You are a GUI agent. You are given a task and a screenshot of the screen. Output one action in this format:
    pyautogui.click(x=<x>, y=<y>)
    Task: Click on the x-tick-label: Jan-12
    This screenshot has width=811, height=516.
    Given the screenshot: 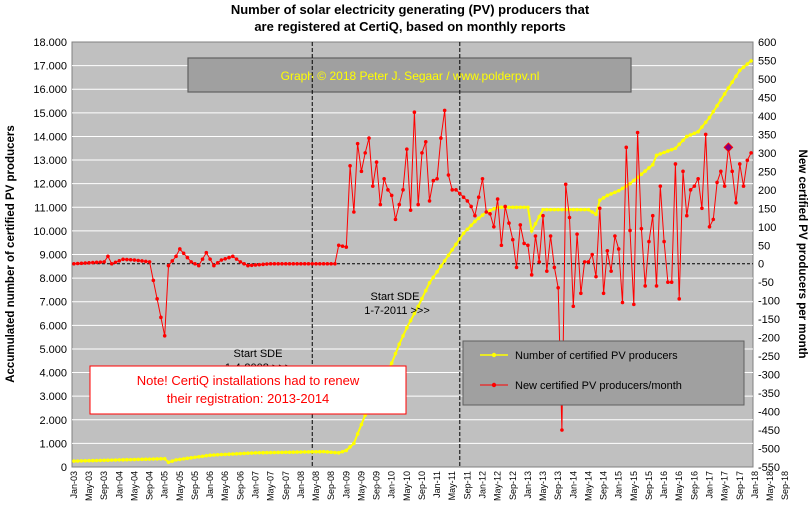 What is the action you would take?
    pyautogui.click(x=482, y=485)
    